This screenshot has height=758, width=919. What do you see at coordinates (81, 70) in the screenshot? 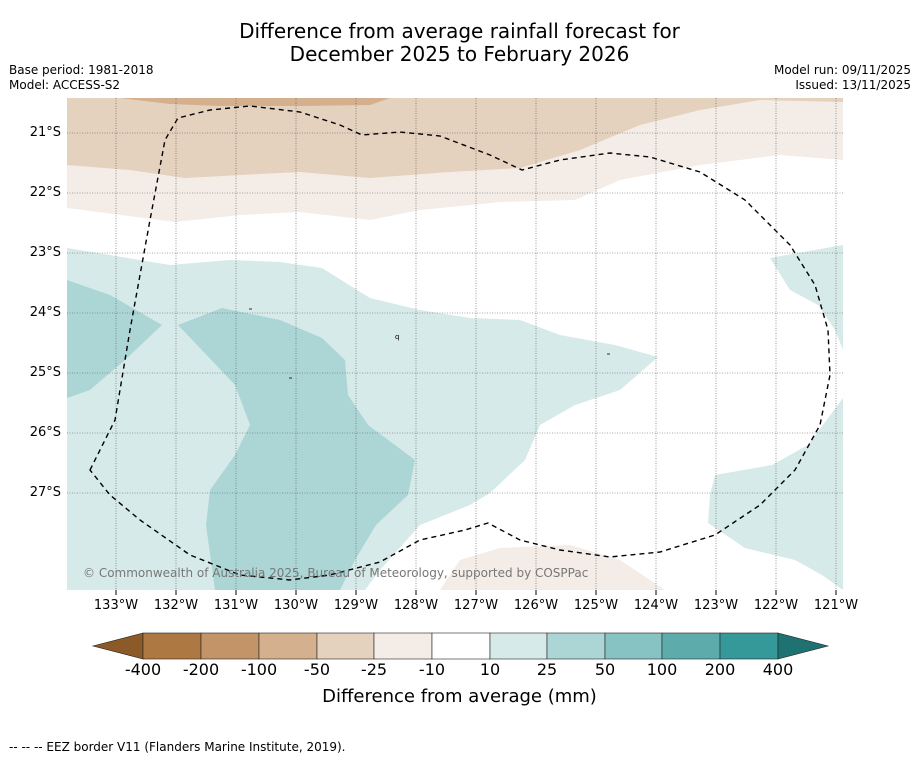
I see `base-period: Base period: 1981-2018` at bounding box center [81, 70].